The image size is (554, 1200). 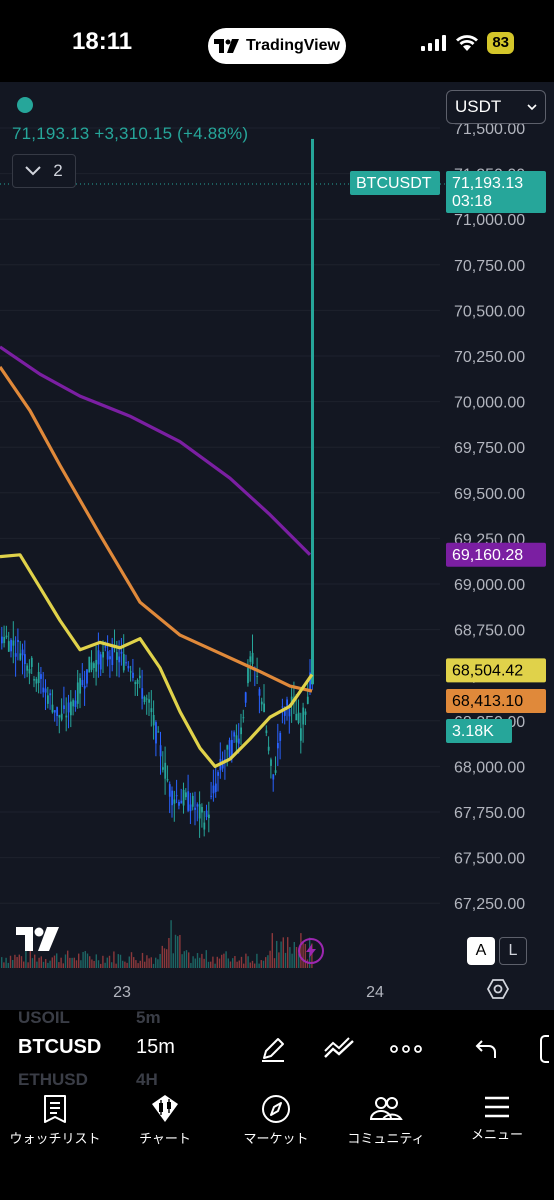 What do you see at coordinates (481, 951) in the screenshot?
I see `auto-scale-button: A` at bounding box center [481, 951].